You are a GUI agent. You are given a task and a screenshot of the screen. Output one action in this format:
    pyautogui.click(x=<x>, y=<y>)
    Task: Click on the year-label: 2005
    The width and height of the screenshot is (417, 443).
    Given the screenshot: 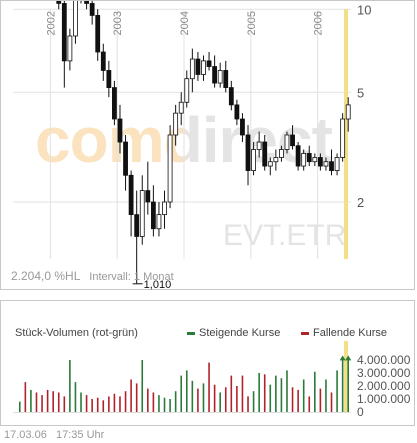 What is the action you would take?
    pyautogui.click(x=252, y=23)
    